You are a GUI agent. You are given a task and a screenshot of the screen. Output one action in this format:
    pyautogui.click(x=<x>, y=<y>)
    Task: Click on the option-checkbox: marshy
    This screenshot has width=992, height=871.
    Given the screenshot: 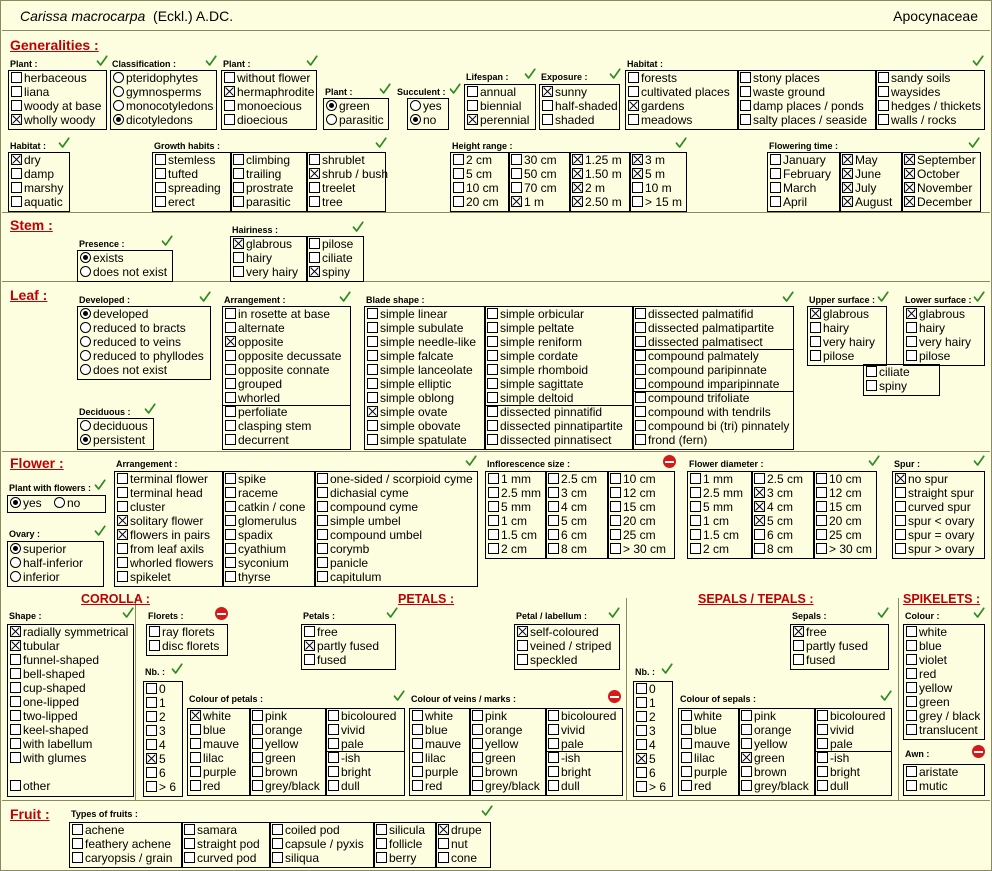 What is the action you would take?
    pyautogui.click(x=37, y=188)
    